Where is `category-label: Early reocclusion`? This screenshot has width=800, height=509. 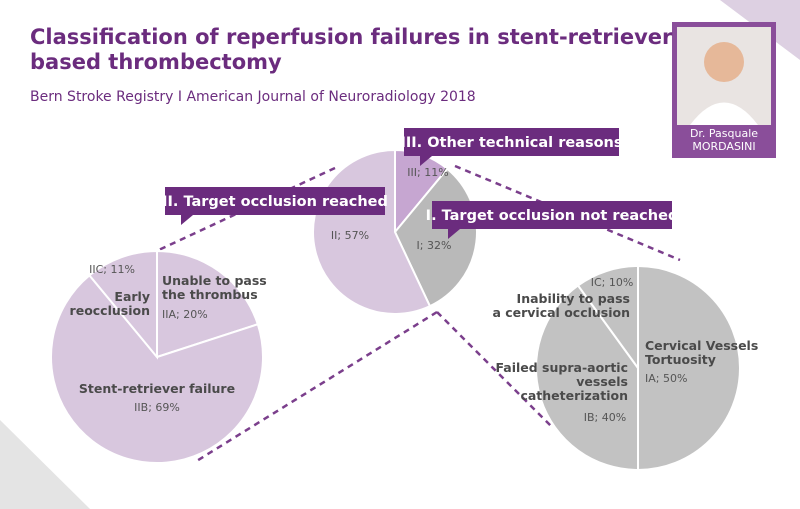
category-label: Early reocclusion is located at coordinates (110, 303).